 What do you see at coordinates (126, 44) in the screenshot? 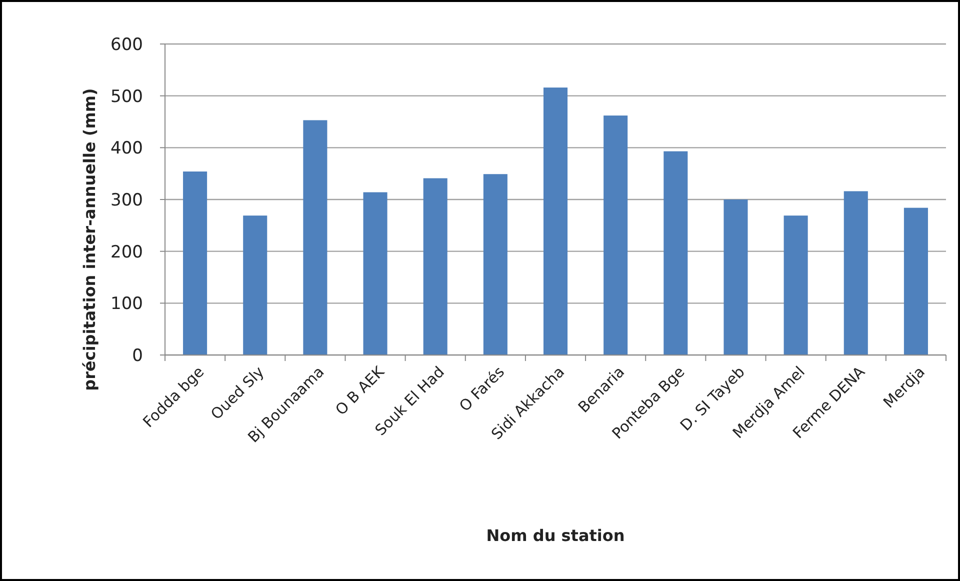
I see `y-tick-label: 600` at bounding box center [126, 44].